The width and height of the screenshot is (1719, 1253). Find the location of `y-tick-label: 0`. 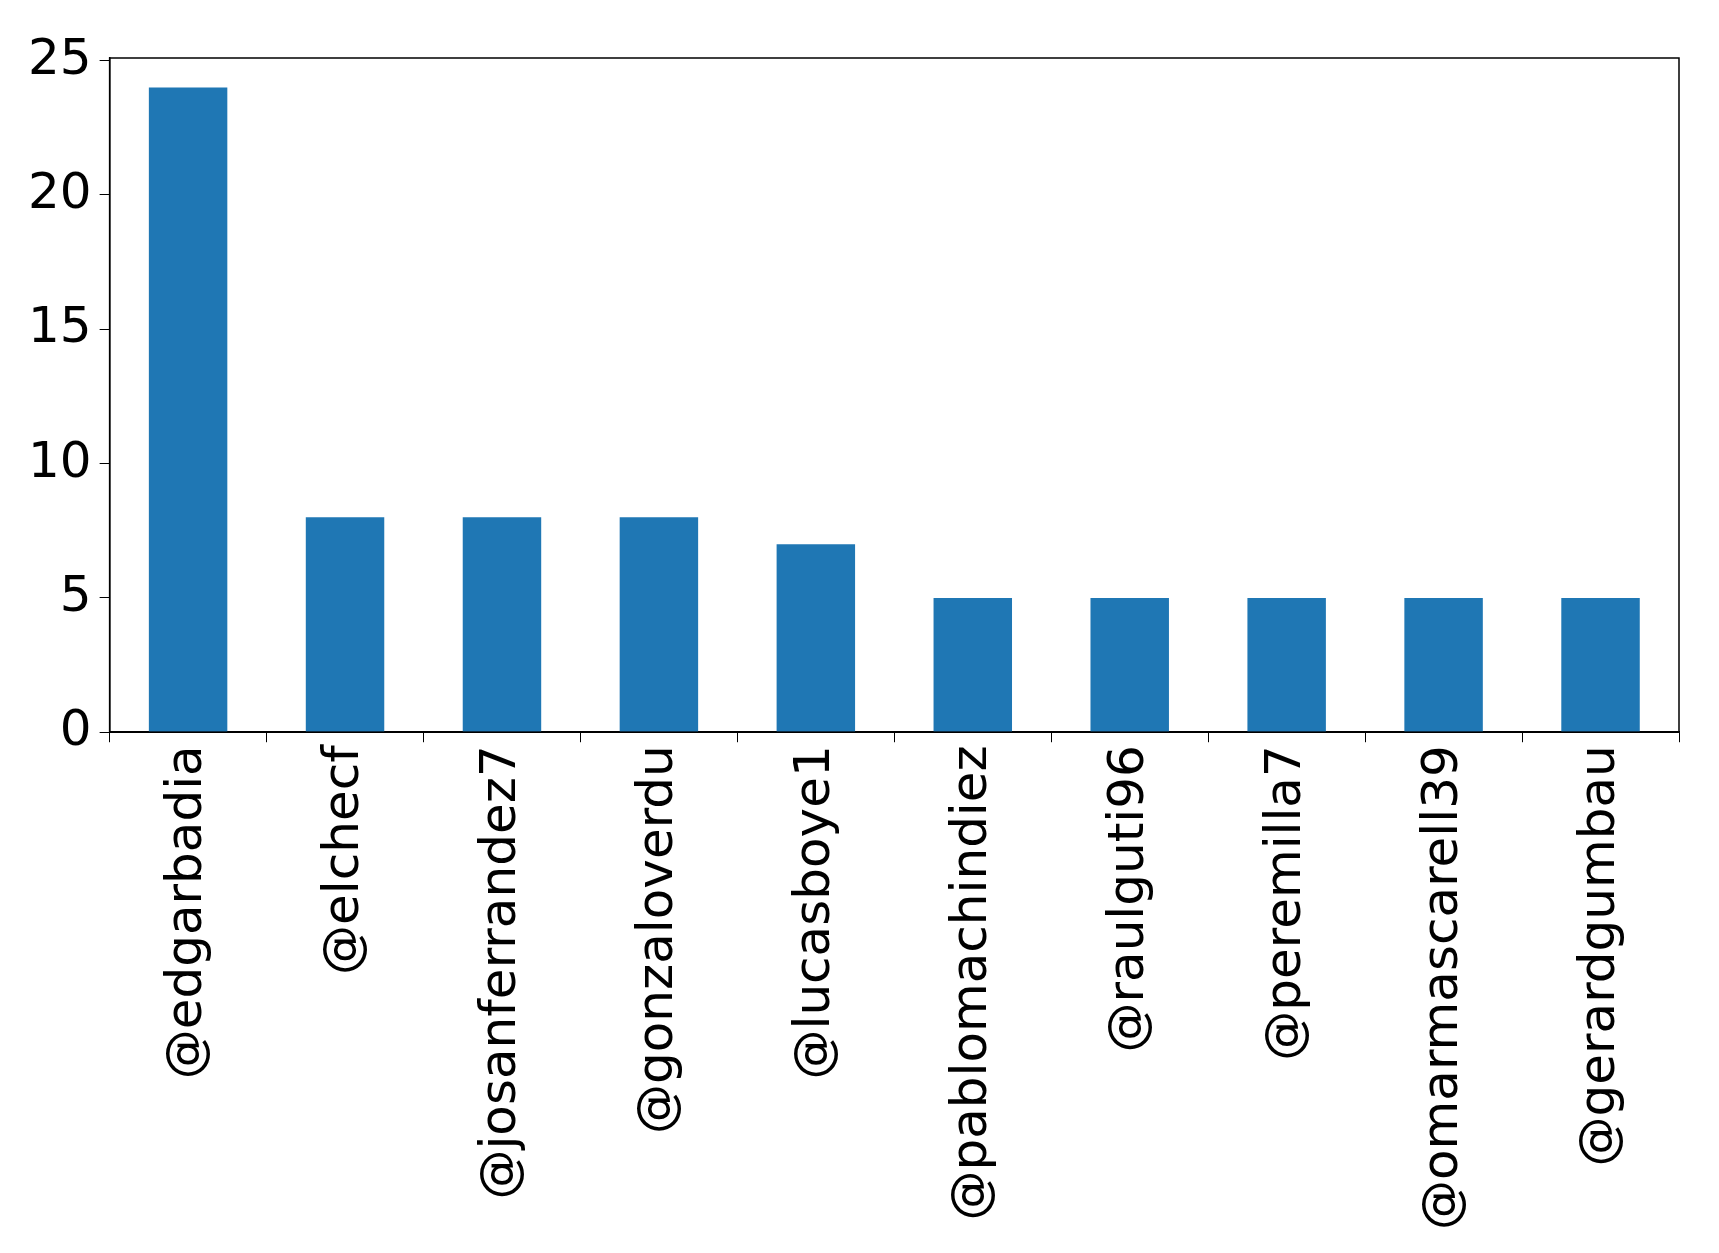

y-tick-label: 0 is located at coordinates (75, 728).